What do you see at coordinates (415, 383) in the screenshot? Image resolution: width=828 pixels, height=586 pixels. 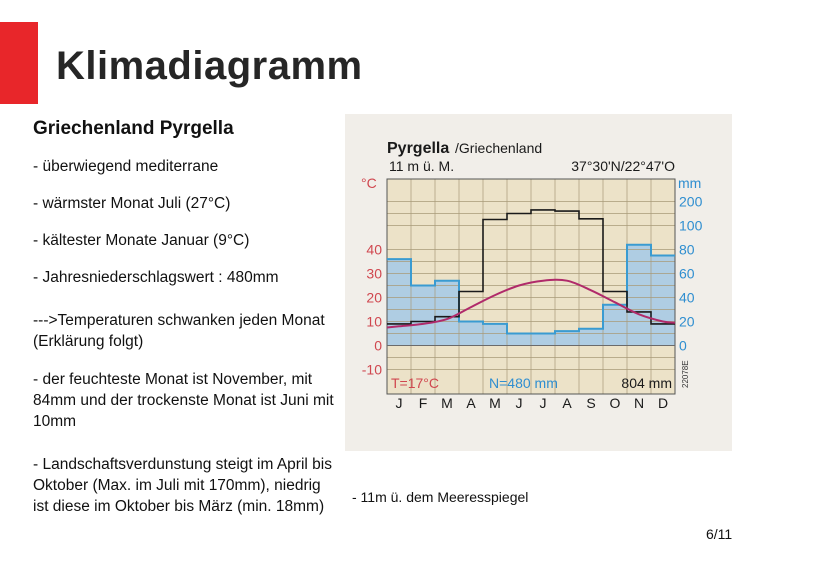 I see `annual-temperature-label: T=17°C` at bounding box center [415, 383].